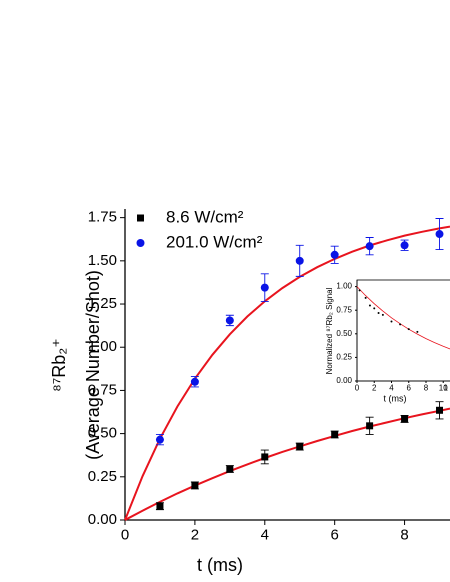 Image resolution: width=450 pixels, height=582 pixels. Describe the element at coordinates (102, 303) in the screenshot. I see `y-tick-label: 1.25` at that location.